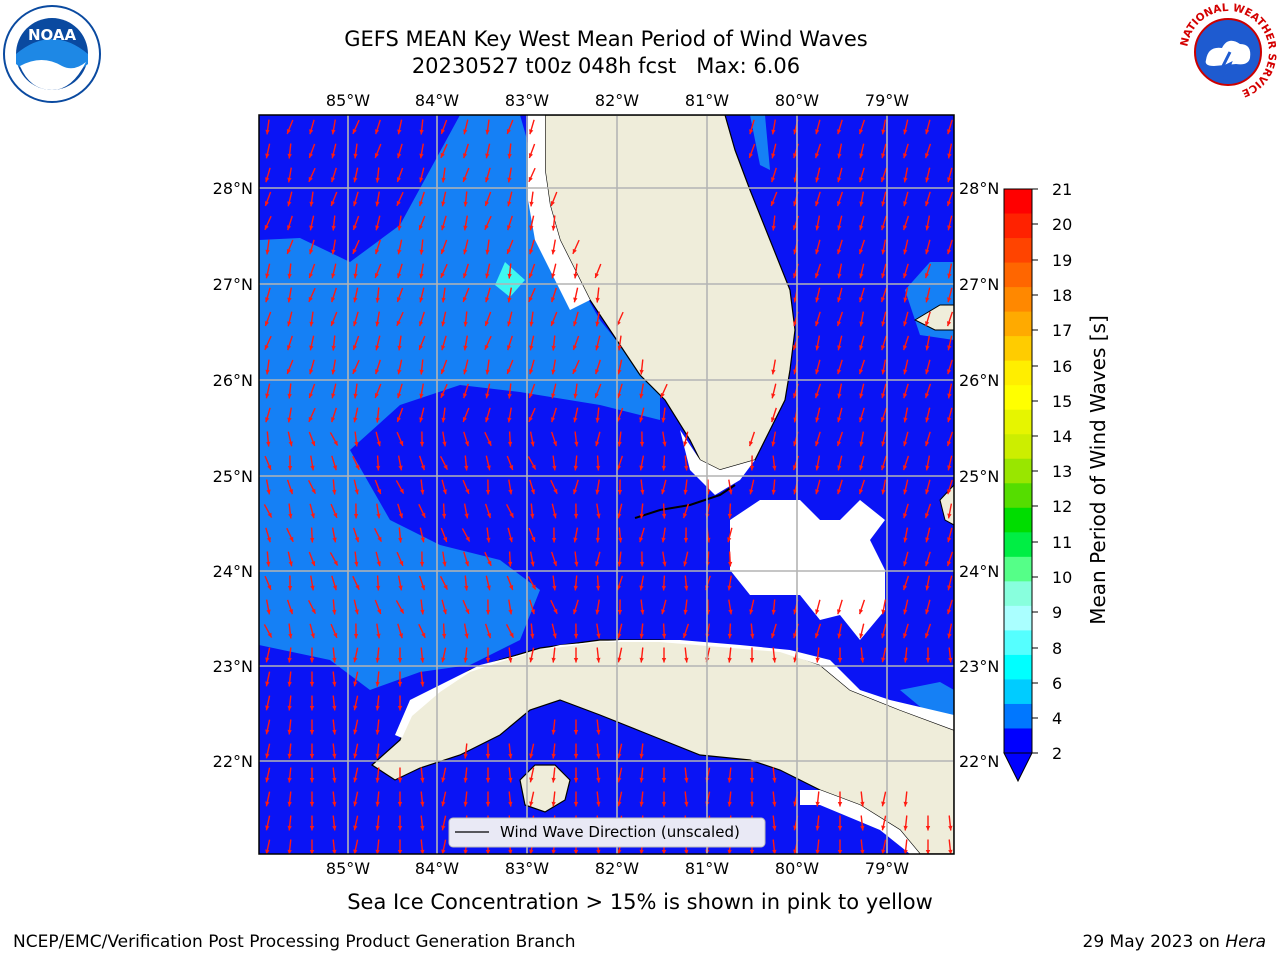 The image size is (1280, 960). What do you see at coordinates (1062, 506) in the screenshot?
I see `colorbar-tick-label: 12` at bounding box center [1062, 506].